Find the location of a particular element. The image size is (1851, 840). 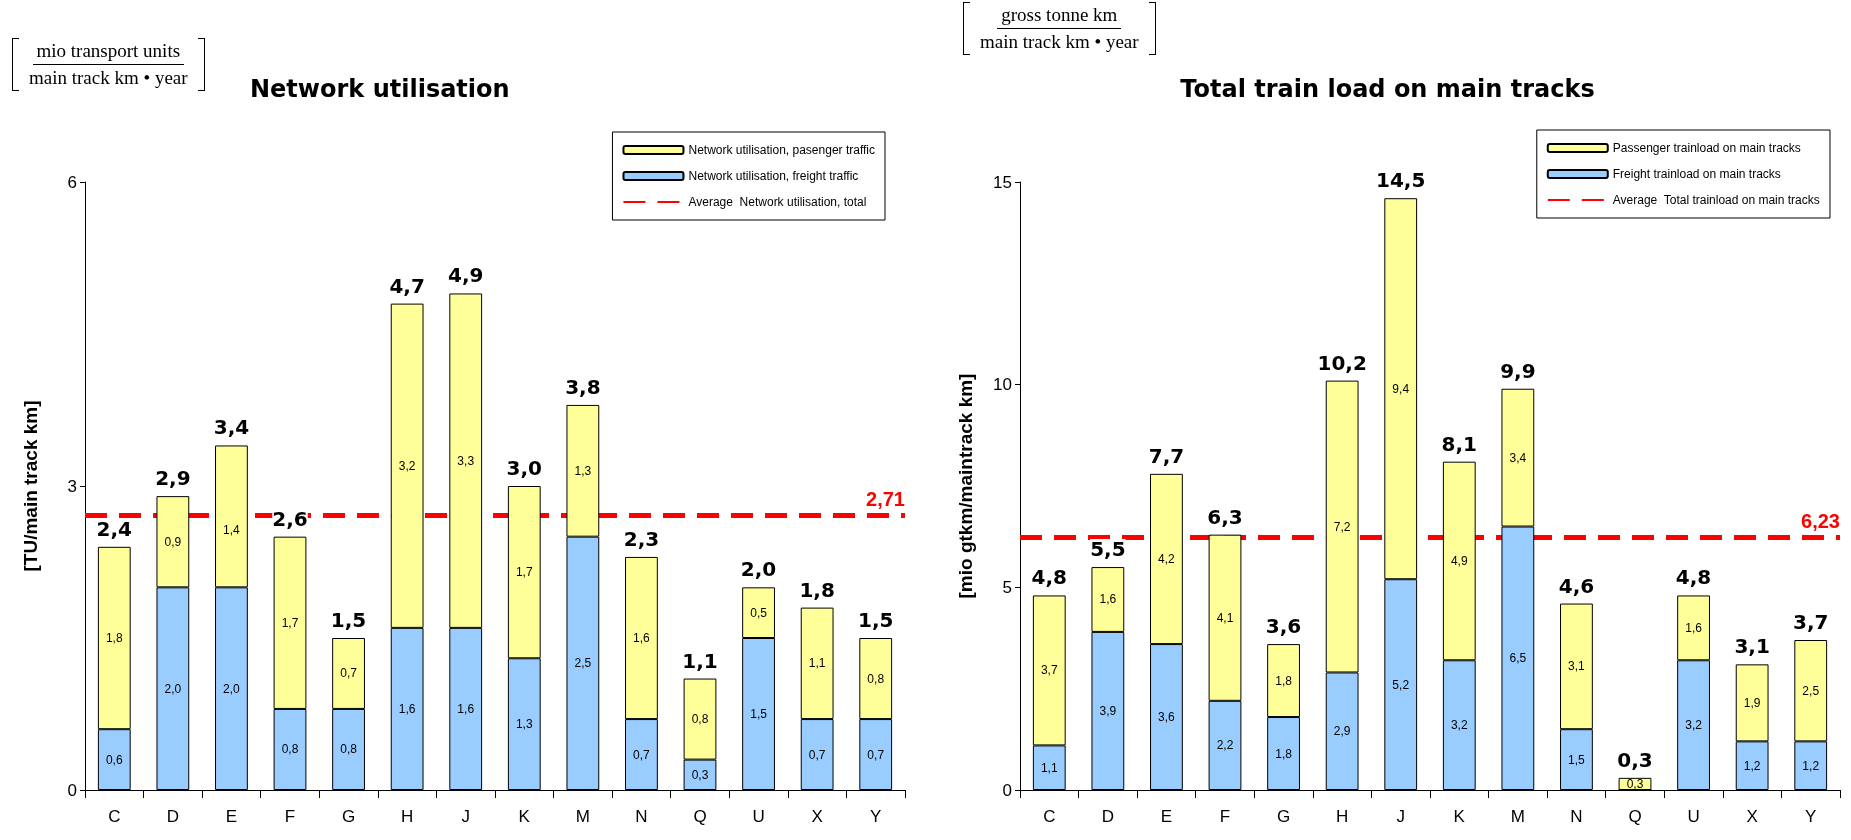

ref-line-label: 6,23 is located at coordinates (1820, 521).